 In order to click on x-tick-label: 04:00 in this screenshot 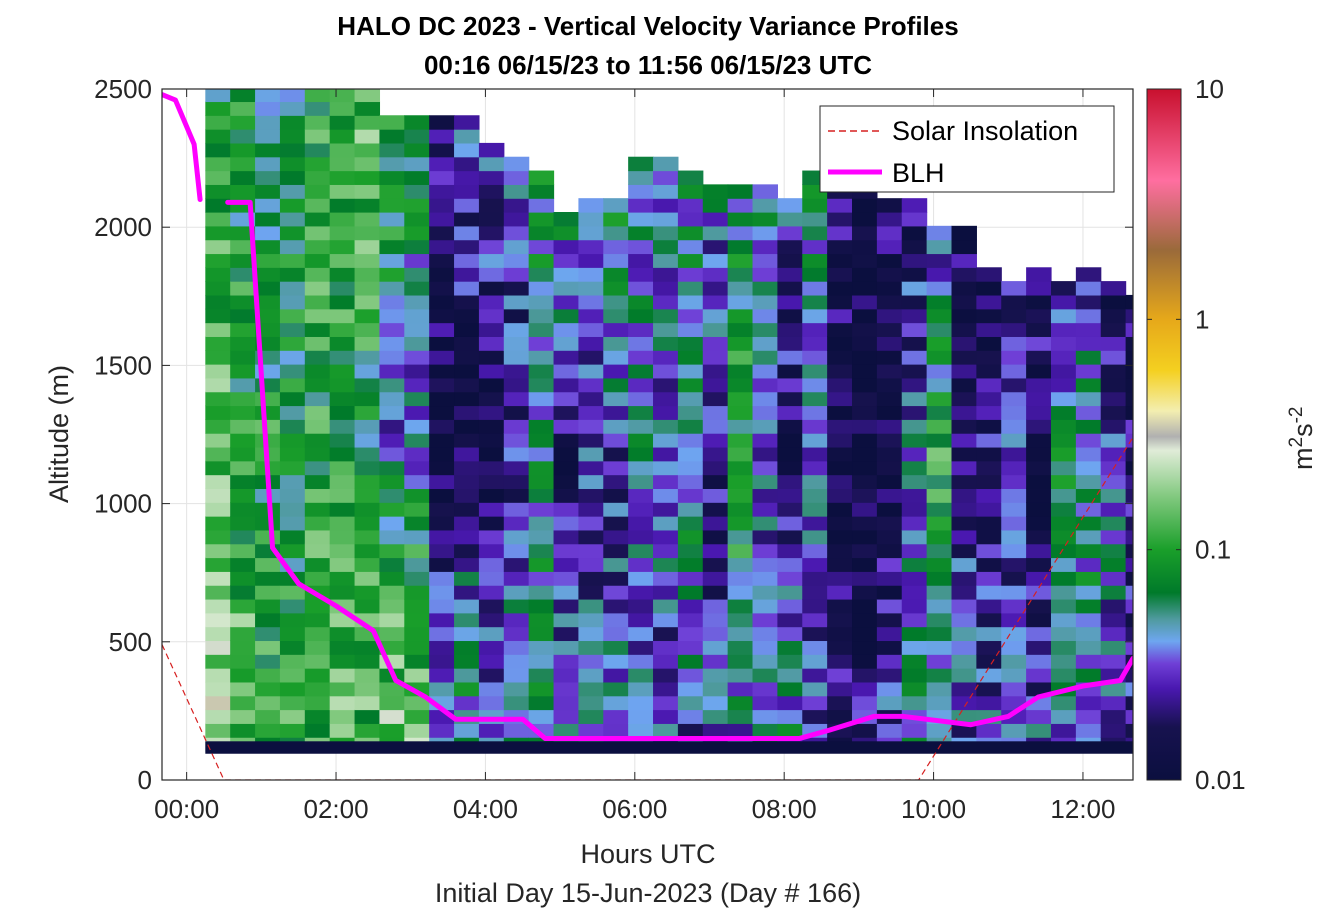, I will do `click(485, 809)`.